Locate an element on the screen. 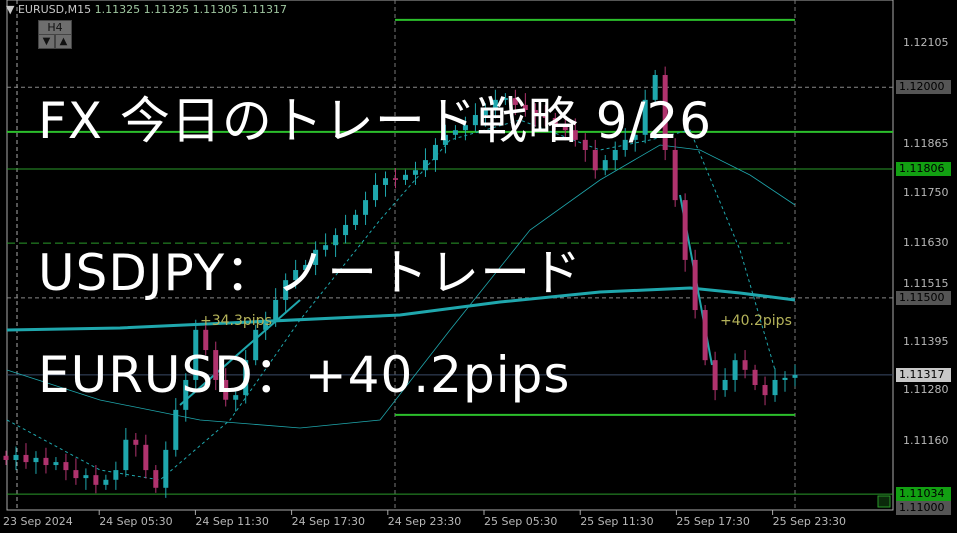 This screenshot has width=957, height=533. collapse-button is located at coordinates (884, 501).